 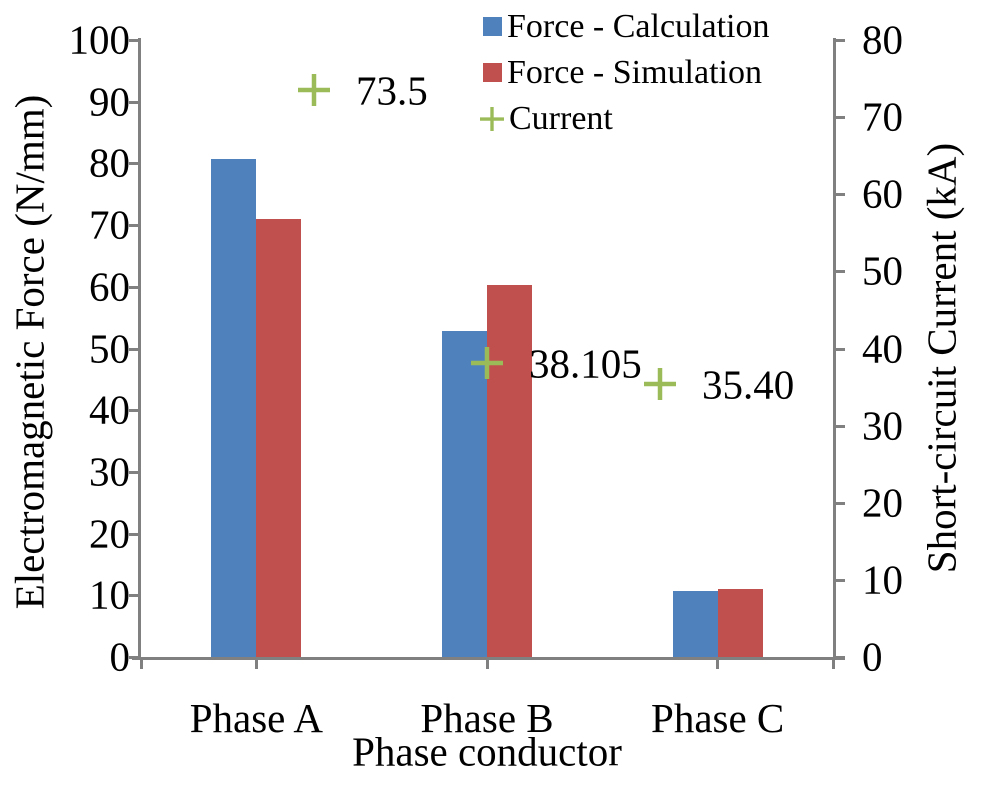 I want to click on y-axis-left-tick-label: 50, so click(x=109, y=348).